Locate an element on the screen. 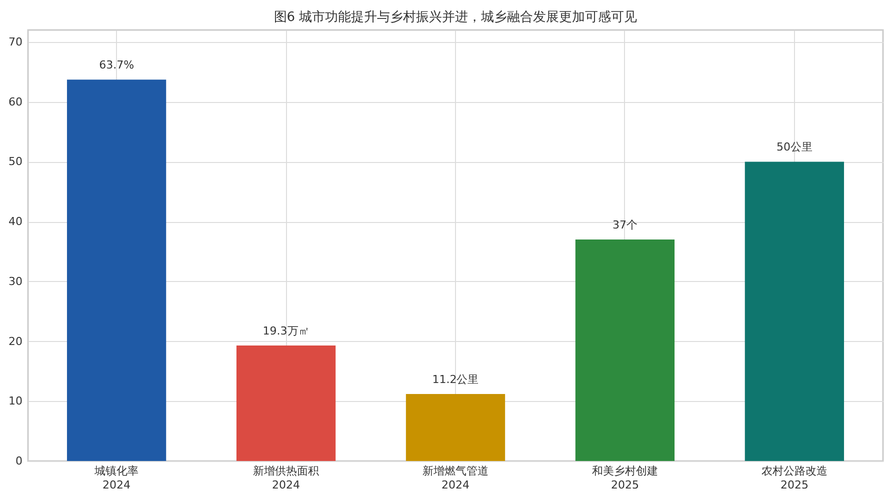 The height and width of the screenshot is (504, 893). y-tick-label: 0 is located at coordinates (19, 461).